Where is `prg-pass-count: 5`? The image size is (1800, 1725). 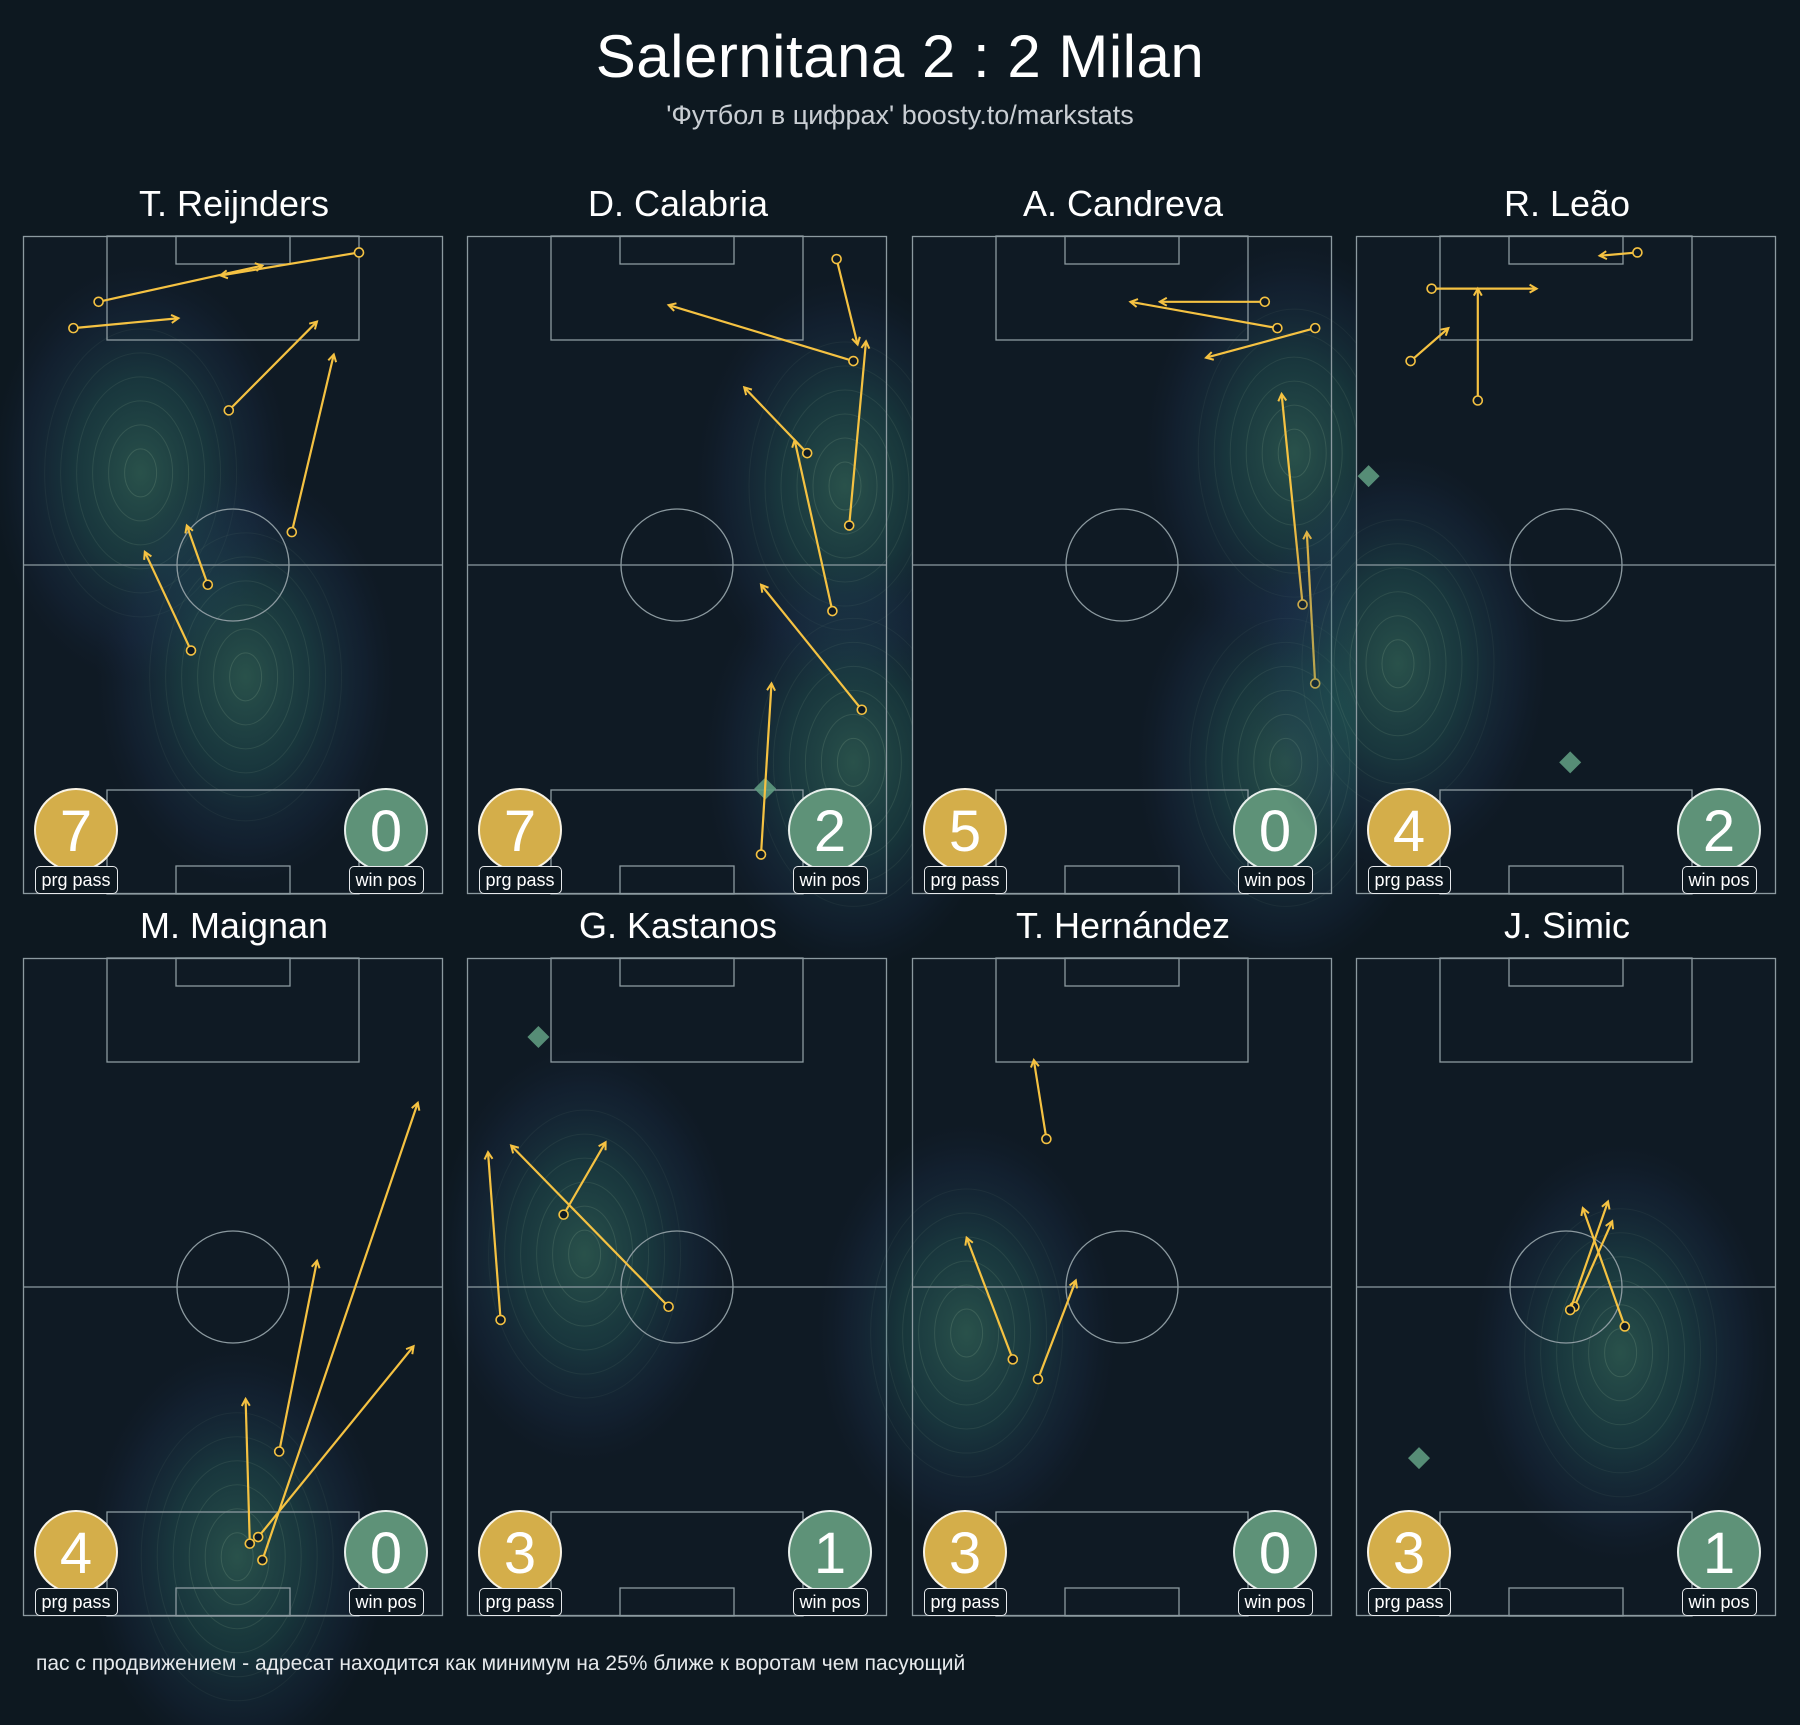 prg-pass-count: 5 is located at coordinates (965, 830).